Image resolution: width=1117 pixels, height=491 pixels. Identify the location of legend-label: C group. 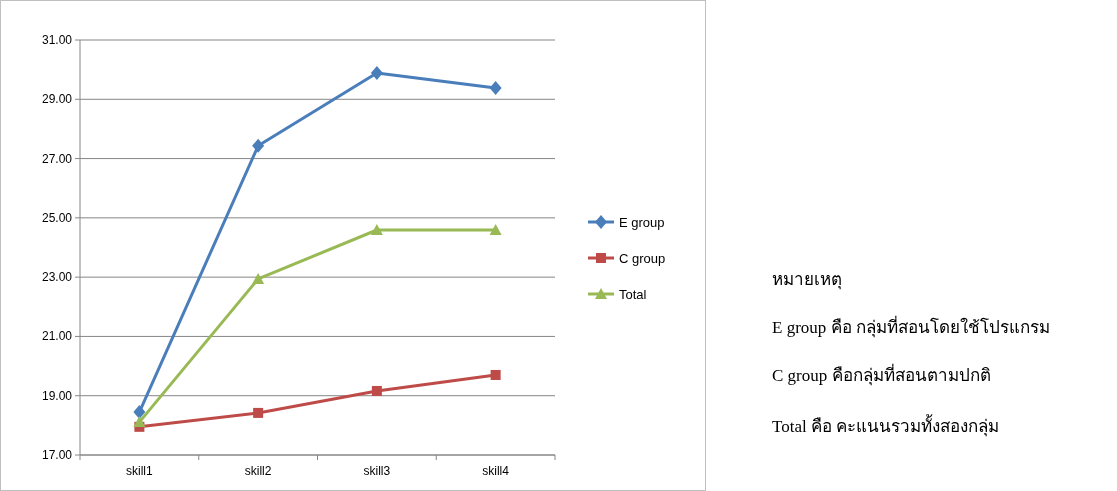
(642, 258).